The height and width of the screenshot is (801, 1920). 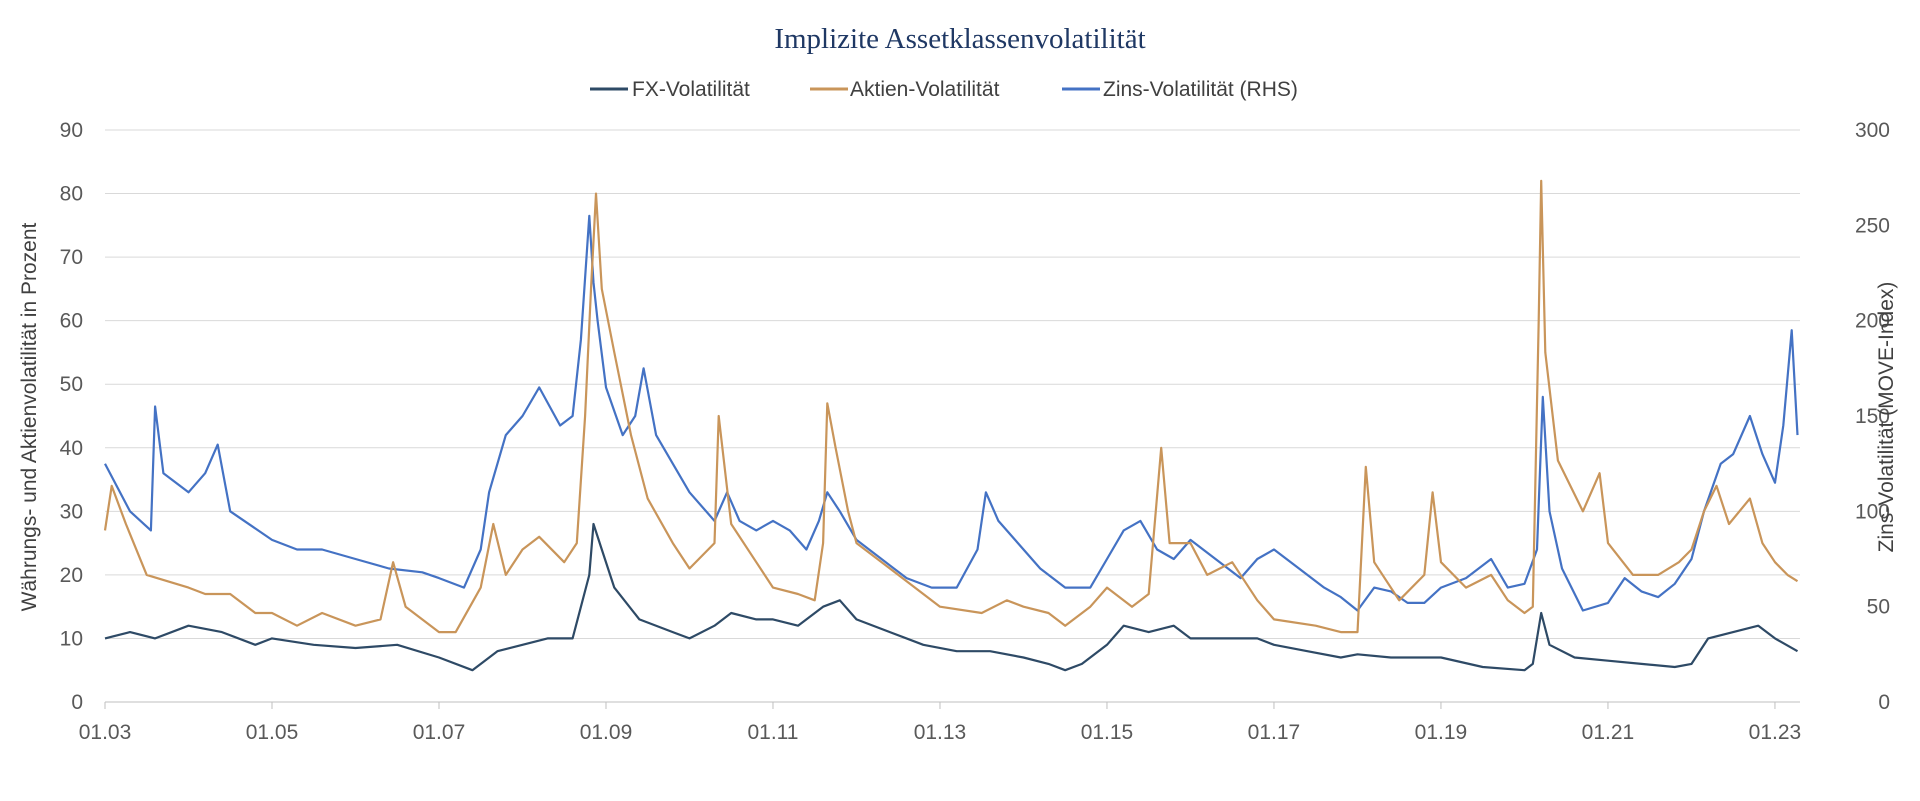 I want to click on x-tick-label: 01.05, so click(x=272, y=732).